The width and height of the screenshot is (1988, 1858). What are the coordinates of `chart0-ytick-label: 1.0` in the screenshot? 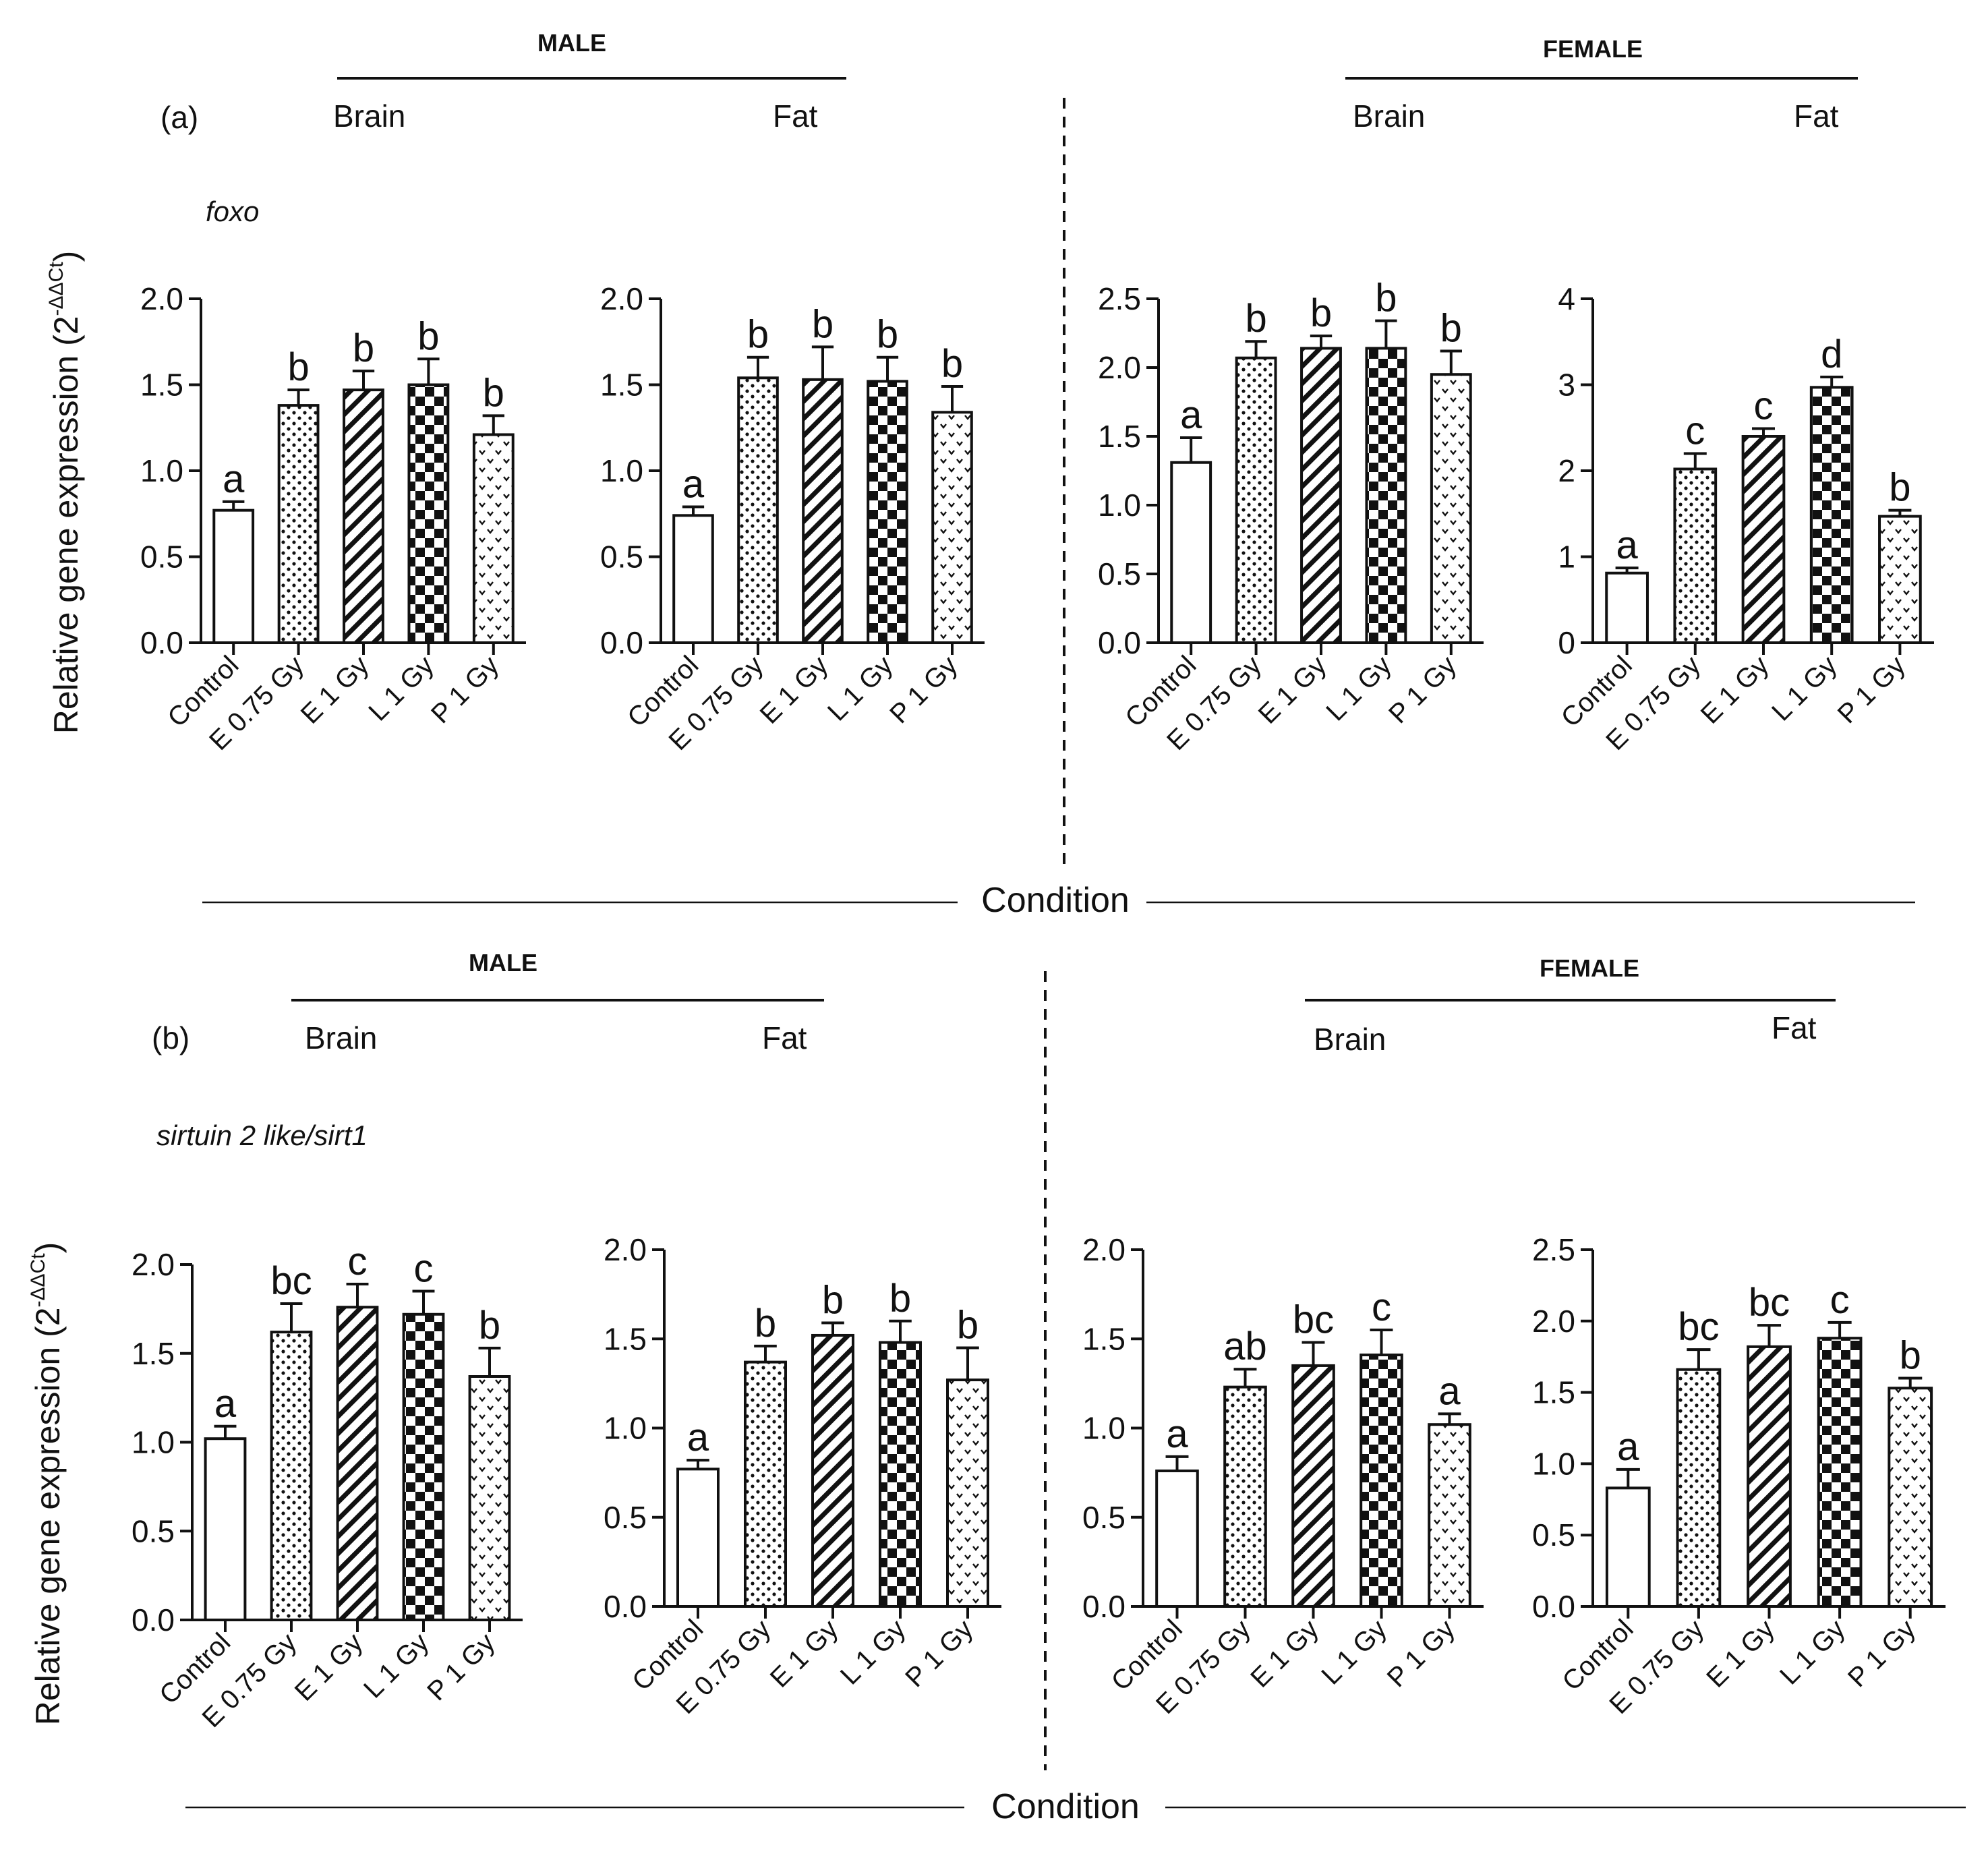 It's located at (162, 470).